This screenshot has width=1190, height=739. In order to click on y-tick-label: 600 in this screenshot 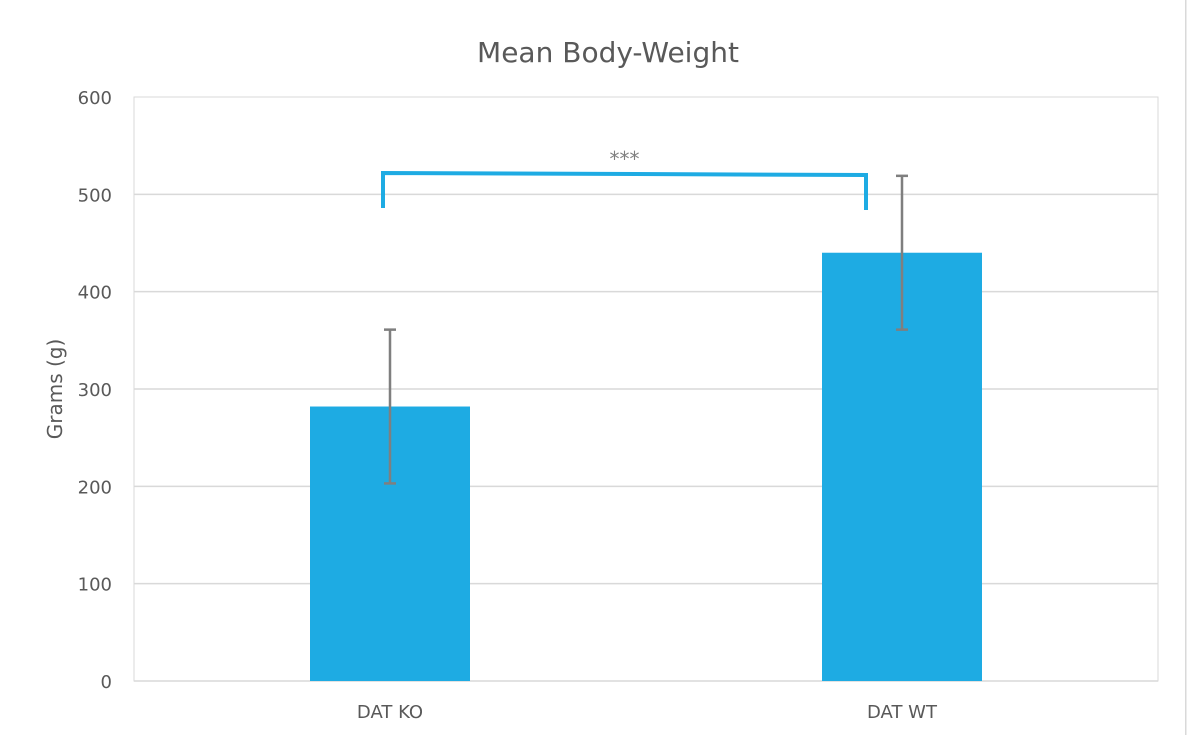, I will do `click(95, 98)`.